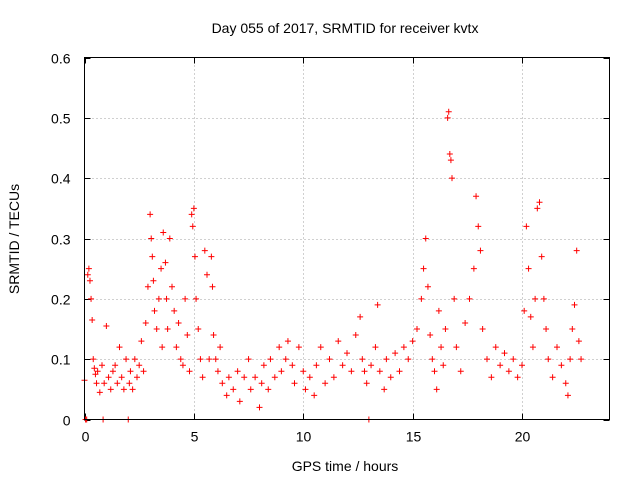 The height and width of the screenshot is (480, 640). I want to click on x-tick-label: 5, so click(195, 437).